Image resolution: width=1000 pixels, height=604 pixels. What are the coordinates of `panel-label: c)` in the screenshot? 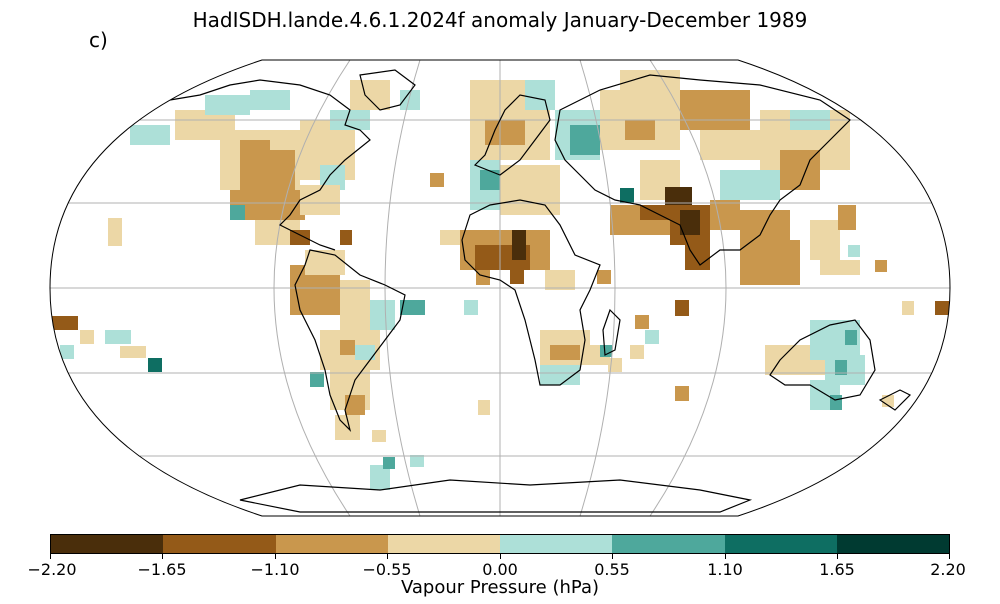 It's located at (98, 40).